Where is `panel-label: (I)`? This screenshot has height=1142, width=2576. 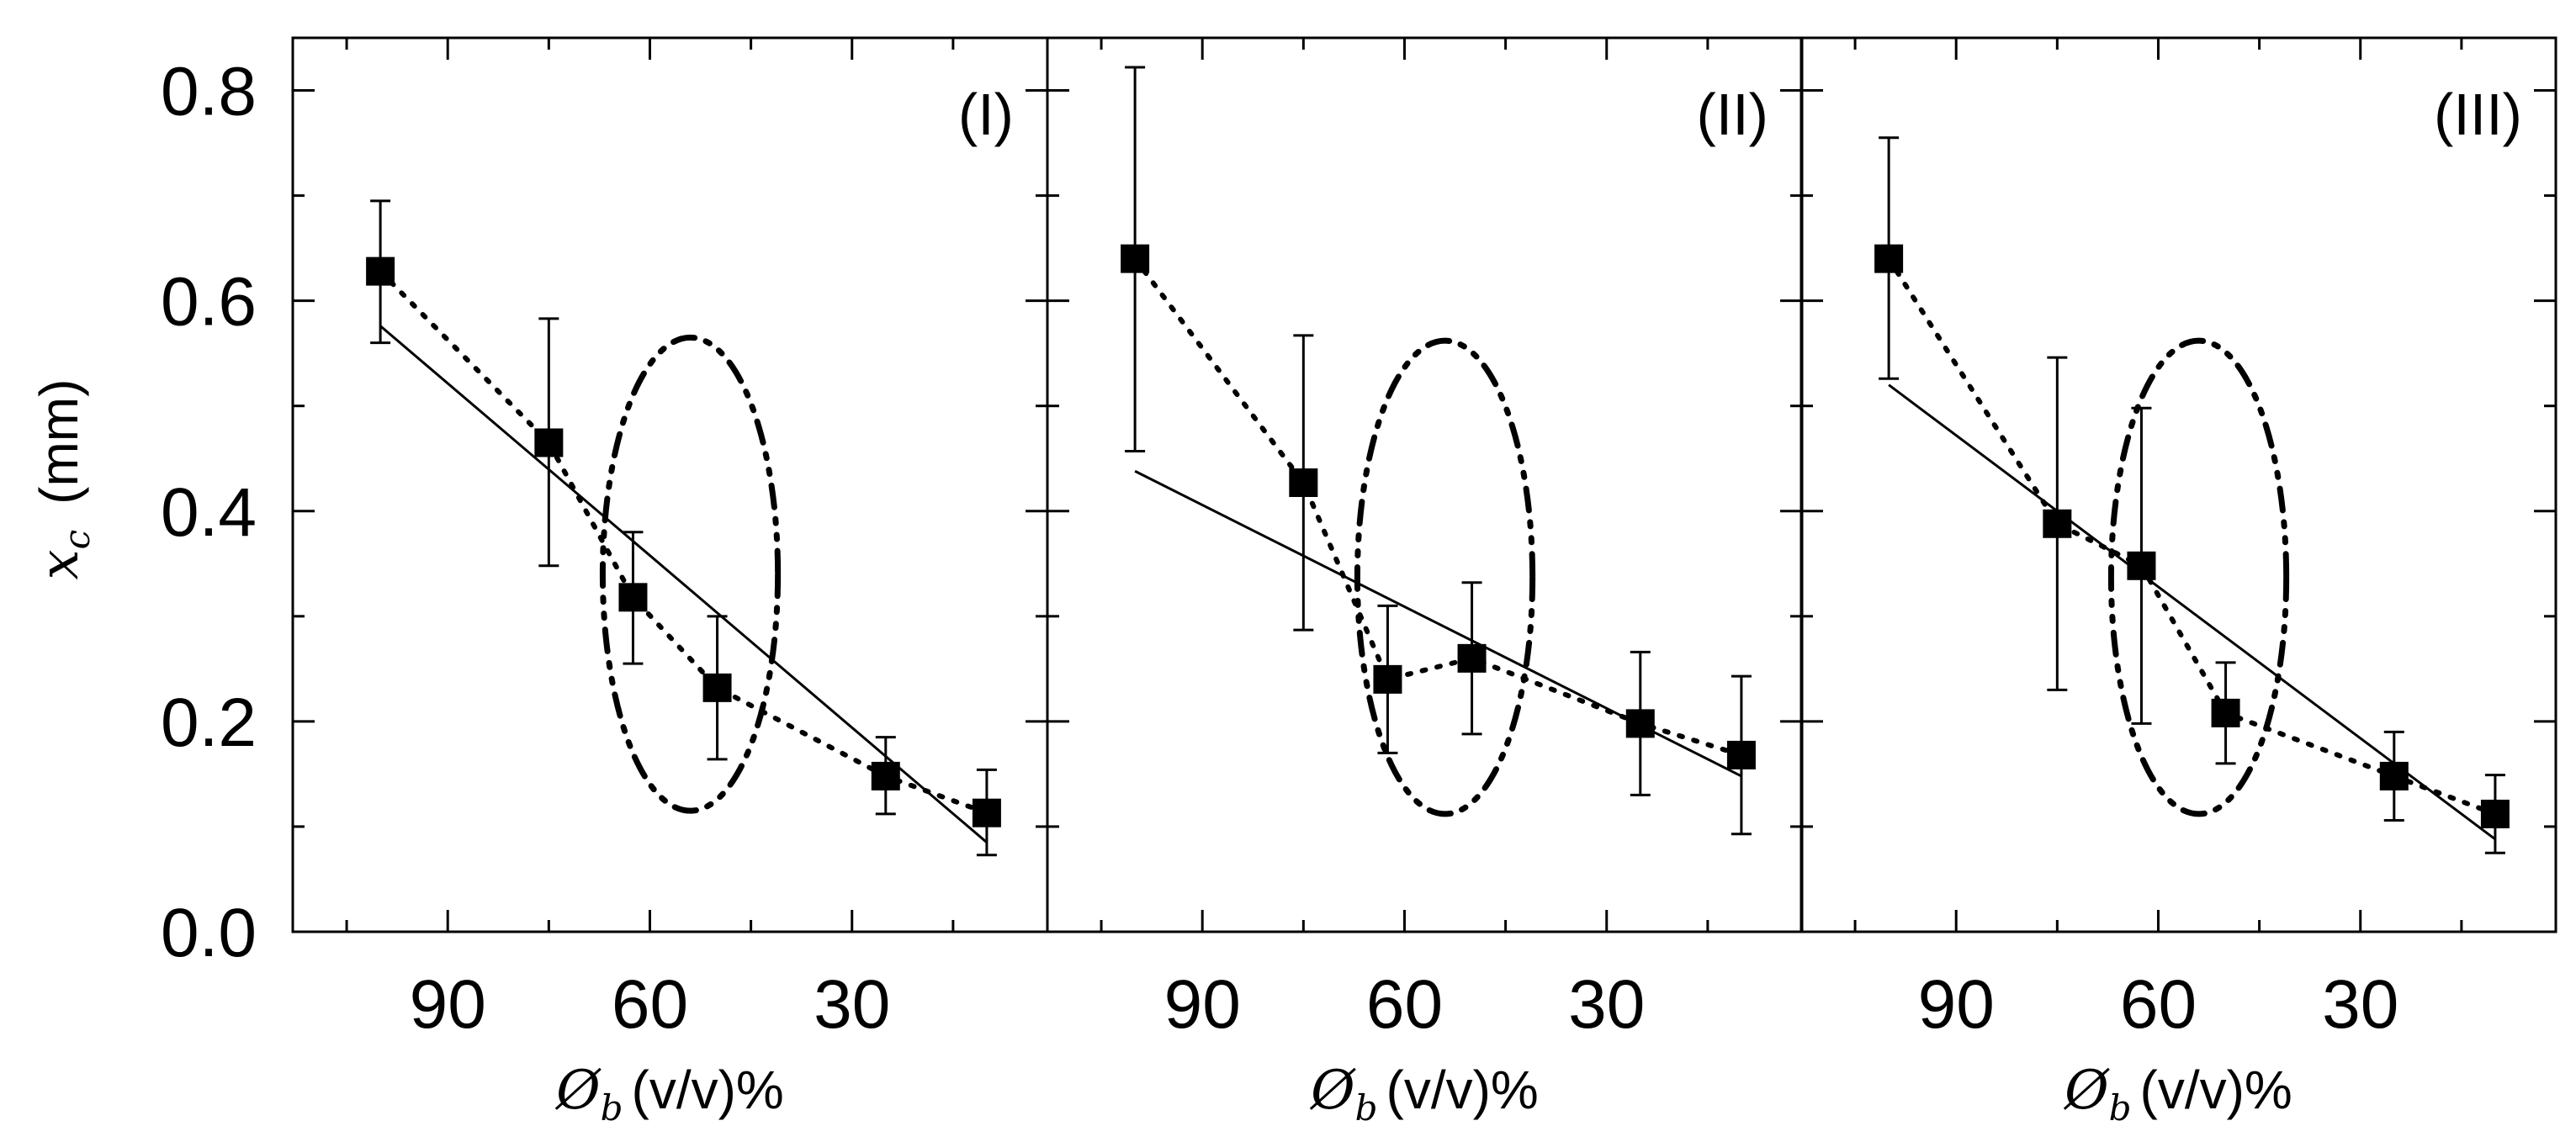
panel-label: (I) is located at coordinates (986, 114).